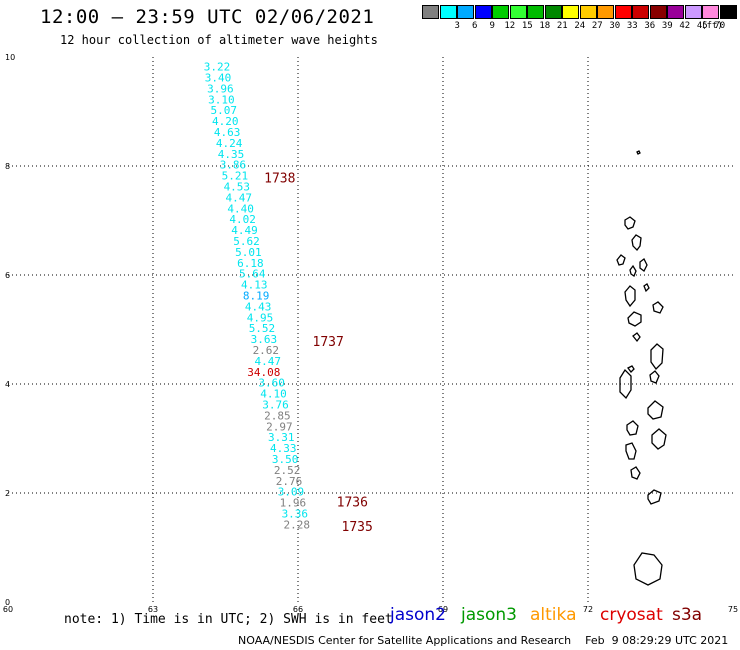 The image size is (740, 650). I want to click on swh-value: 4.95, so click(260, 317).